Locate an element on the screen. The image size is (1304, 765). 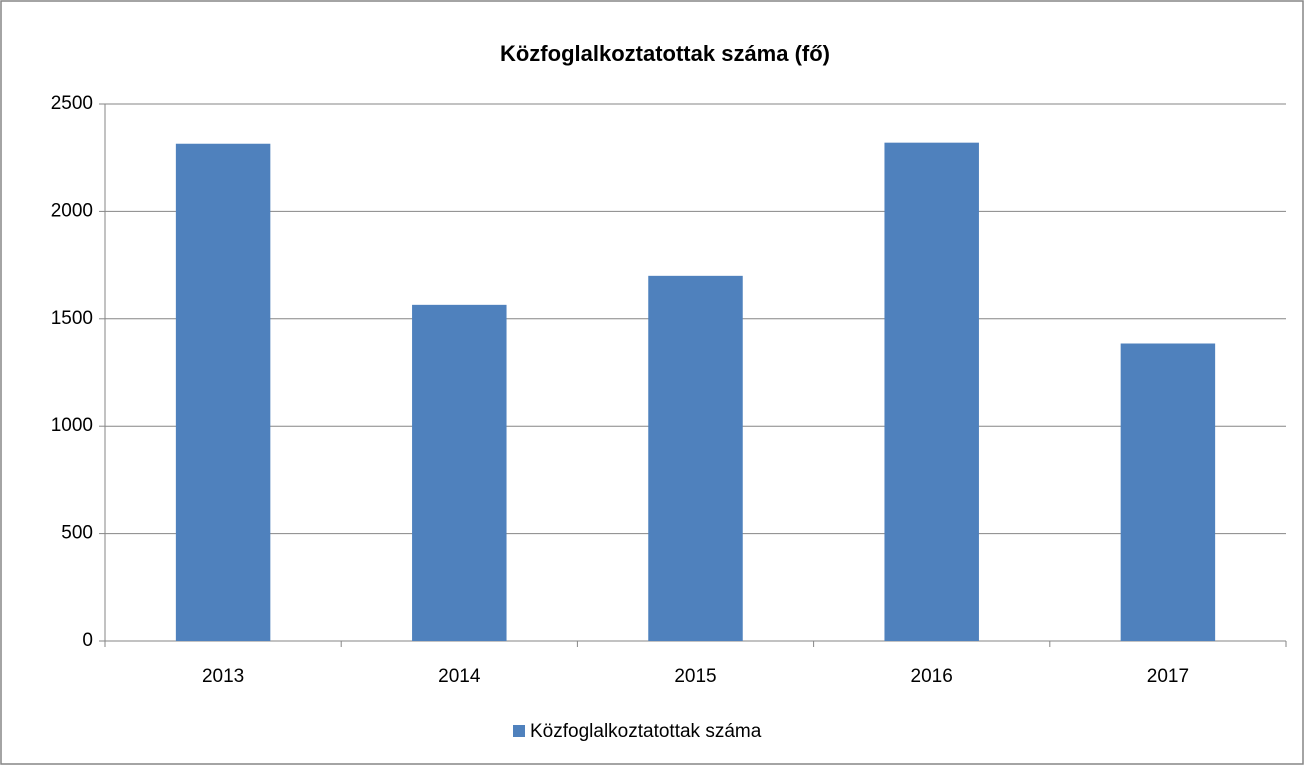
y-tick-label: 2000 is located at coordinates (72, 210).